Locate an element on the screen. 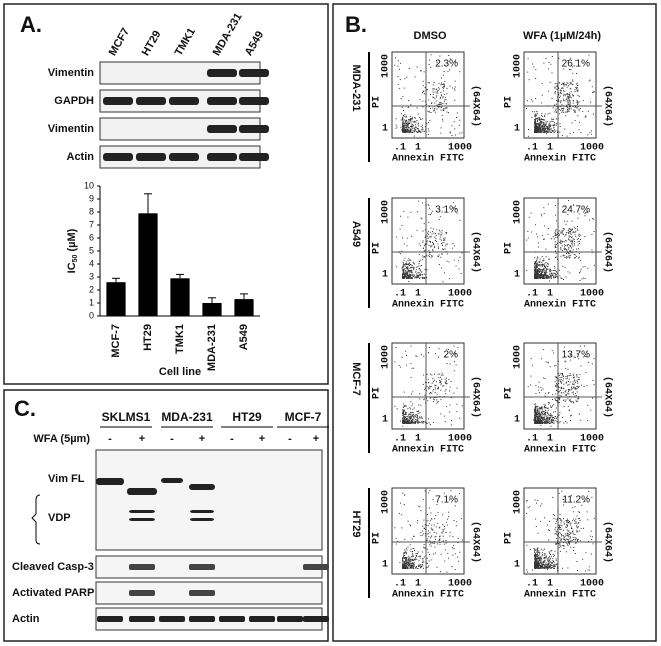 The height and width of the screenshot is (646, 661). axis-text: (64X64) is located at coordinates (475, 397).